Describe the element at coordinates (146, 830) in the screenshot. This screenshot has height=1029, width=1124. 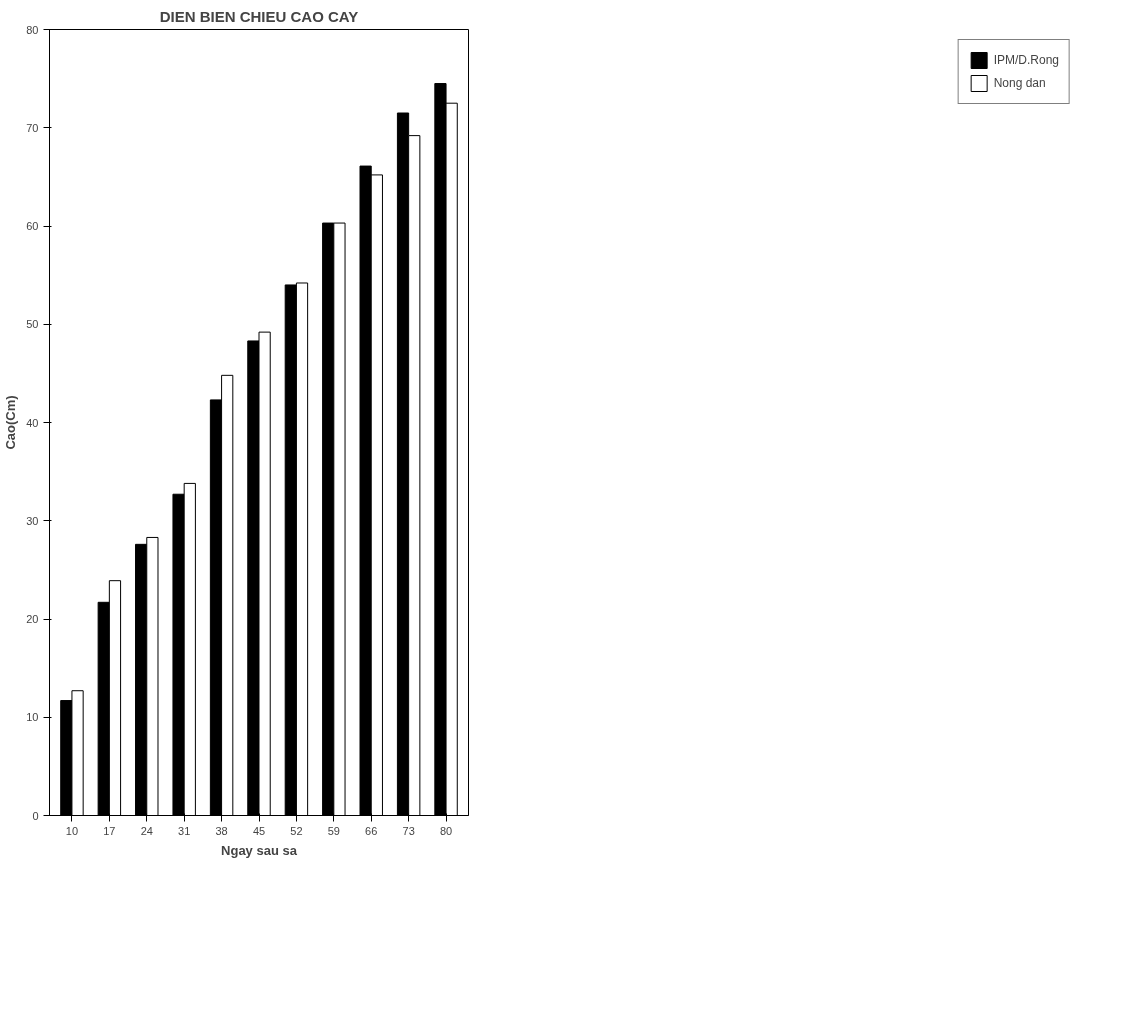
I see `x-tick-label: 24` at that location.